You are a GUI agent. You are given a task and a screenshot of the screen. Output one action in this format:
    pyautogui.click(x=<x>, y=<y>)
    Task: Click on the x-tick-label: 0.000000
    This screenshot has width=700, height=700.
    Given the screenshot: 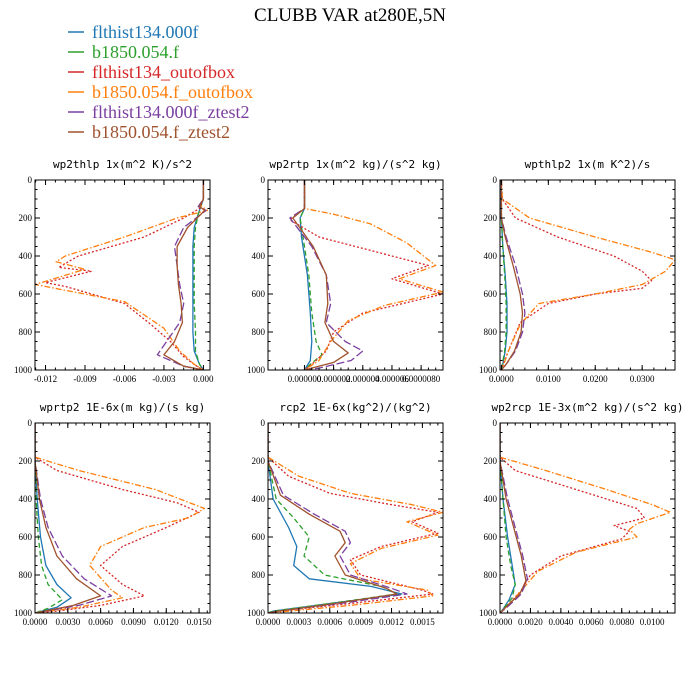 What is the action you would take?
    pyautogui.click(x=305, y=379)
    